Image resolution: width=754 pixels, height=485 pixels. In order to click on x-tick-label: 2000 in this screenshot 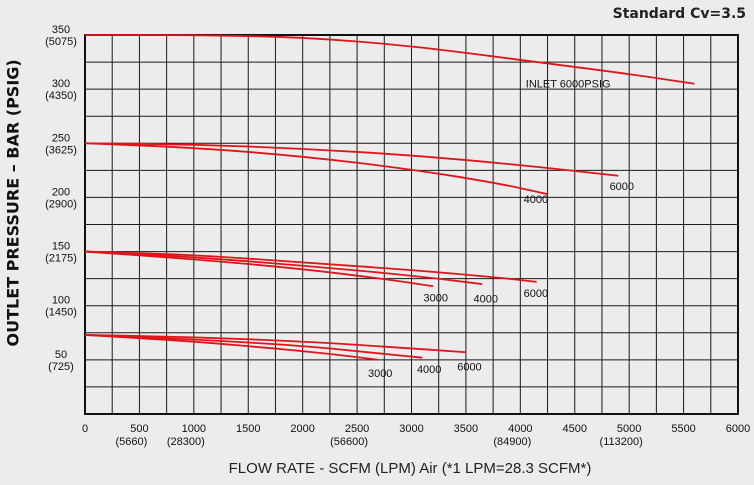, I will do `click(302, 429)`.